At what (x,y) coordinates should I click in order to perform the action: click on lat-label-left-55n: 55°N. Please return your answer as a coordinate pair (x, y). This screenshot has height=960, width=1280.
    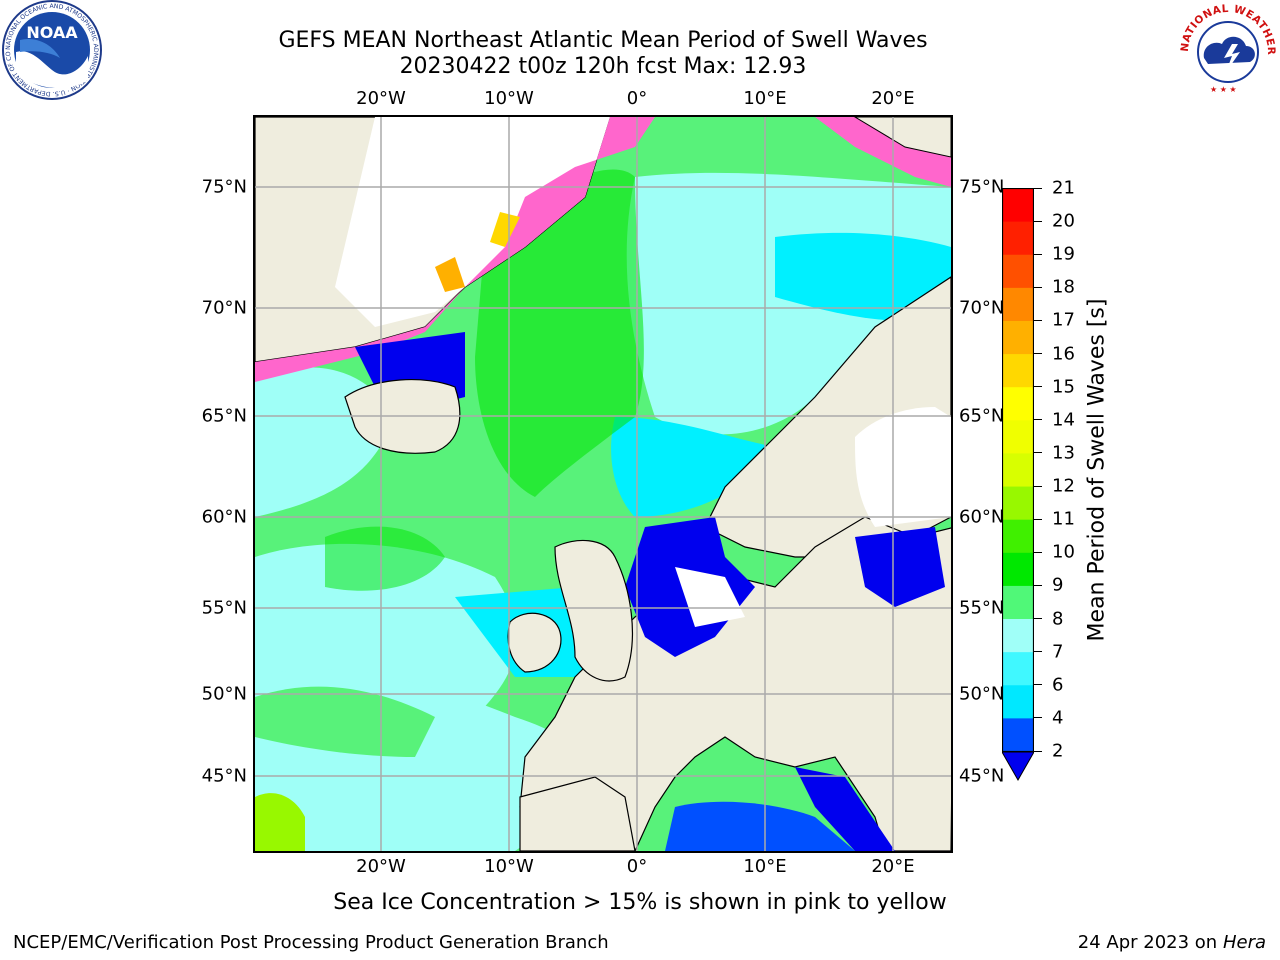
    Looking at the image, I should click on (224, 608).